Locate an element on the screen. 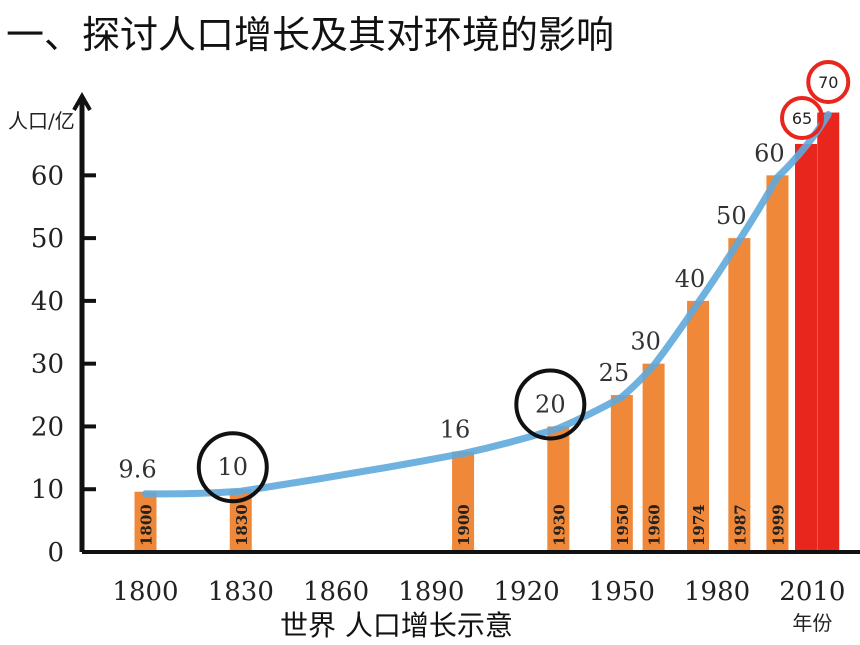  chart-caption: 世界 人口增长示意 is located at coordinates (396, 625).